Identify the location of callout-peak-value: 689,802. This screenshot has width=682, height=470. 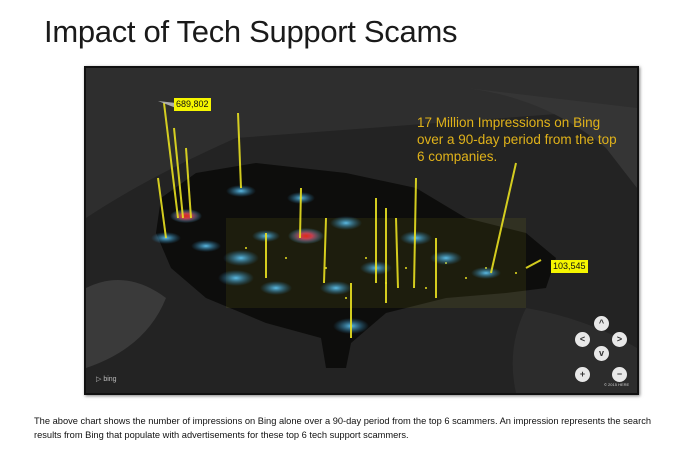
(192, 104).